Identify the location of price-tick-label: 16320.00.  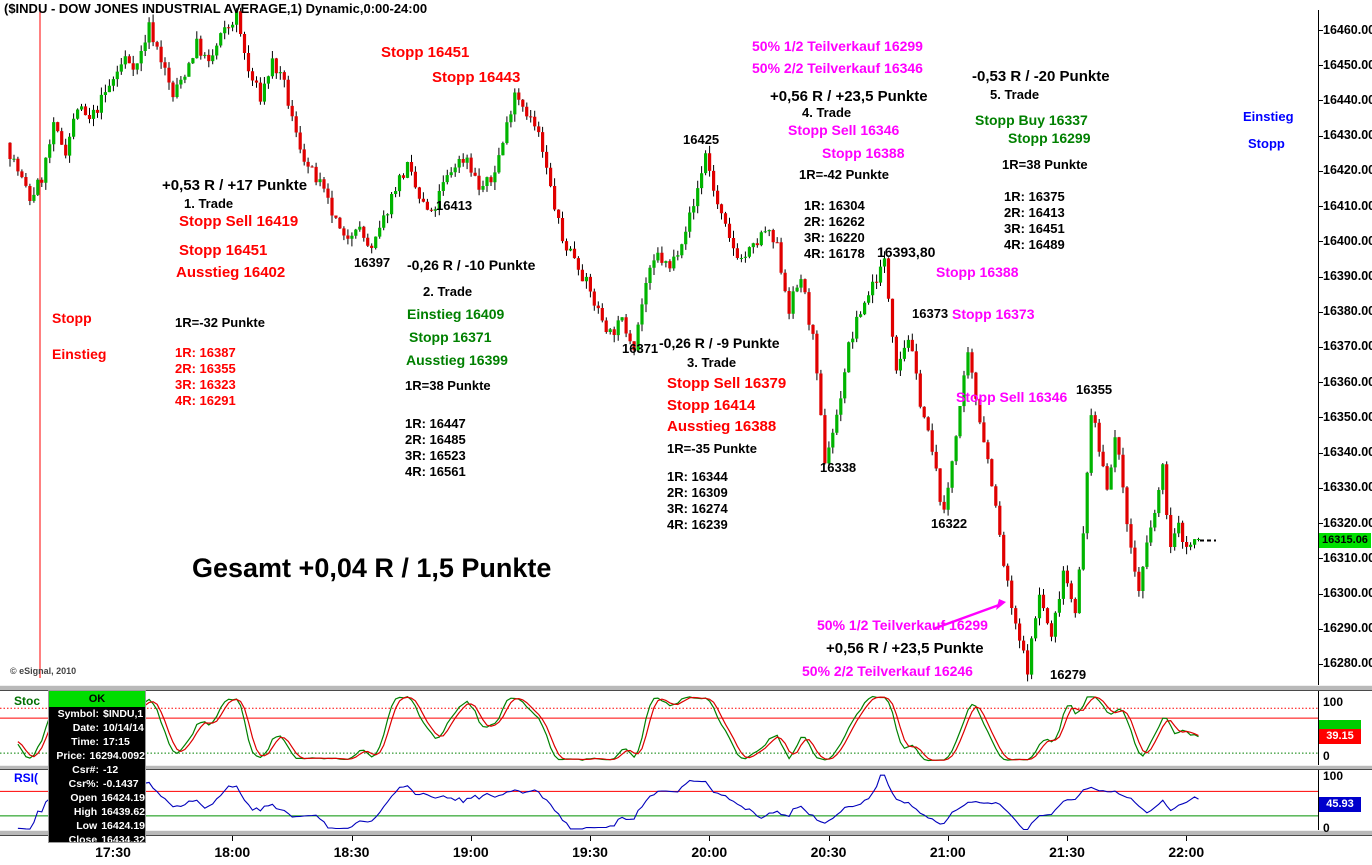
(1347, 522).